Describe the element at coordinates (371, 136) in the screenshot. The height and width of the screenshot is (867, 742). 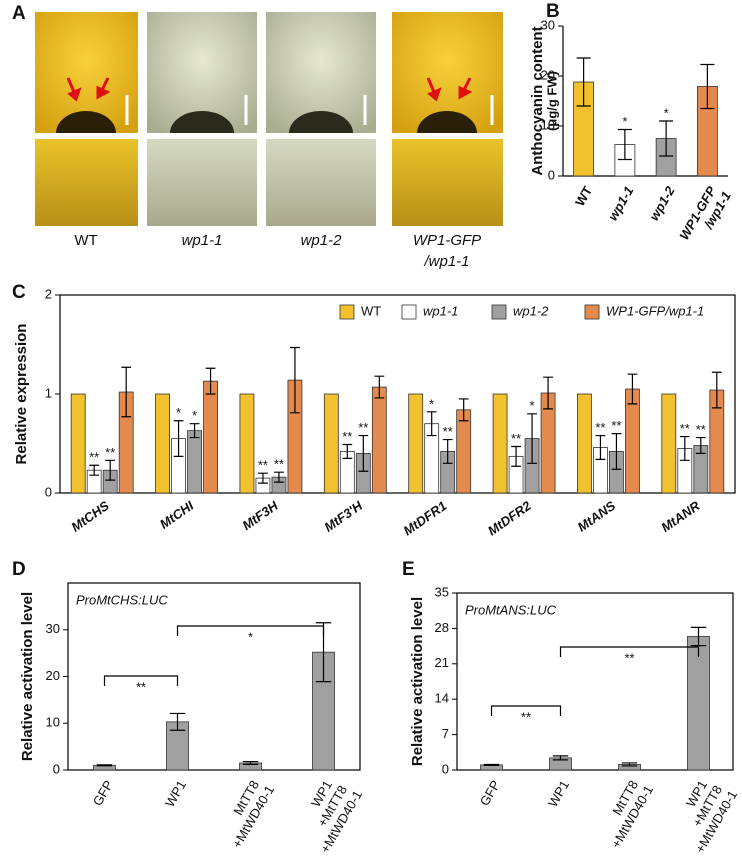
I see `gap` at that location.